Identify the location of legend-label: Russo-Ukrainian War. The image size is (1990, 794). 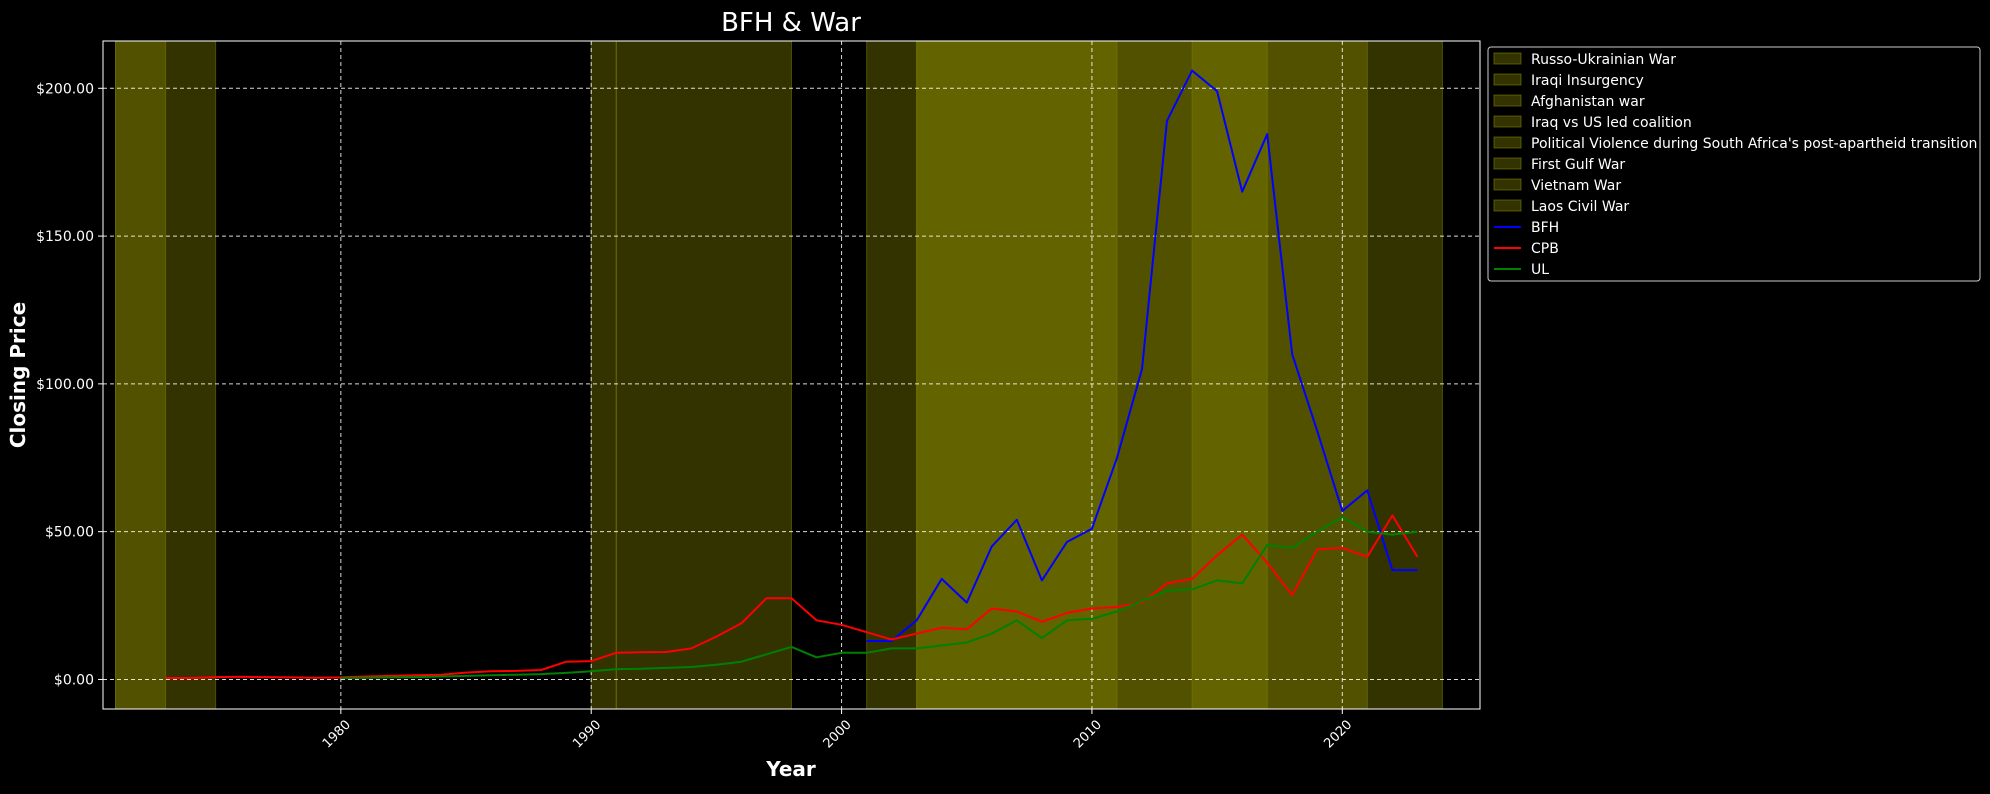
(1603, 60).